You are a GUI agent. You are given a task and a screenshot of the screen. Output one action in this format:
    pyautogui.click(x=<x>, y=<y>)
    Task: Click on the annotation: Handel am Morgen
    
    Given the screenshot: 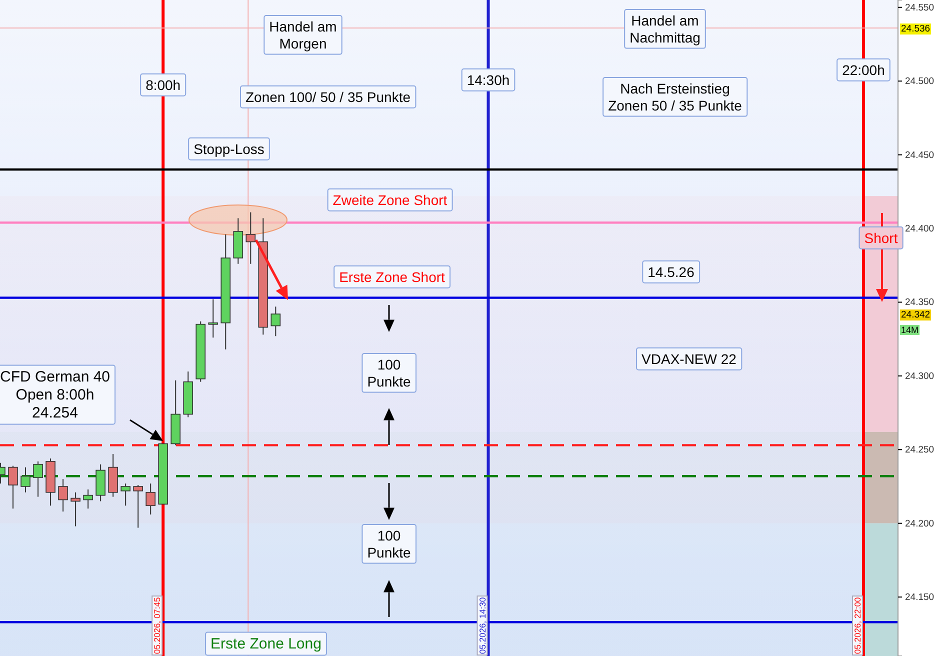 What is the action you would take?
    pyautogui.click(x=303, y=35)
    